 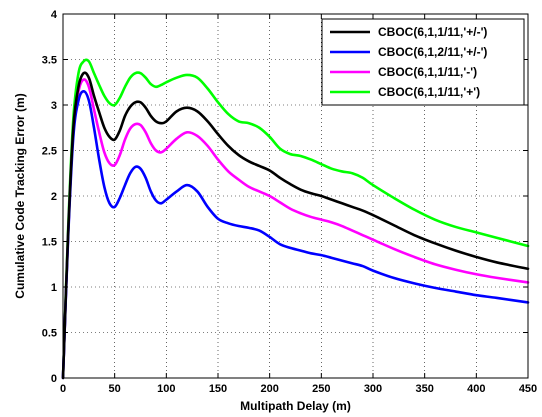 I want to click on x-tick-label: 100, so click(x=166, y=389).